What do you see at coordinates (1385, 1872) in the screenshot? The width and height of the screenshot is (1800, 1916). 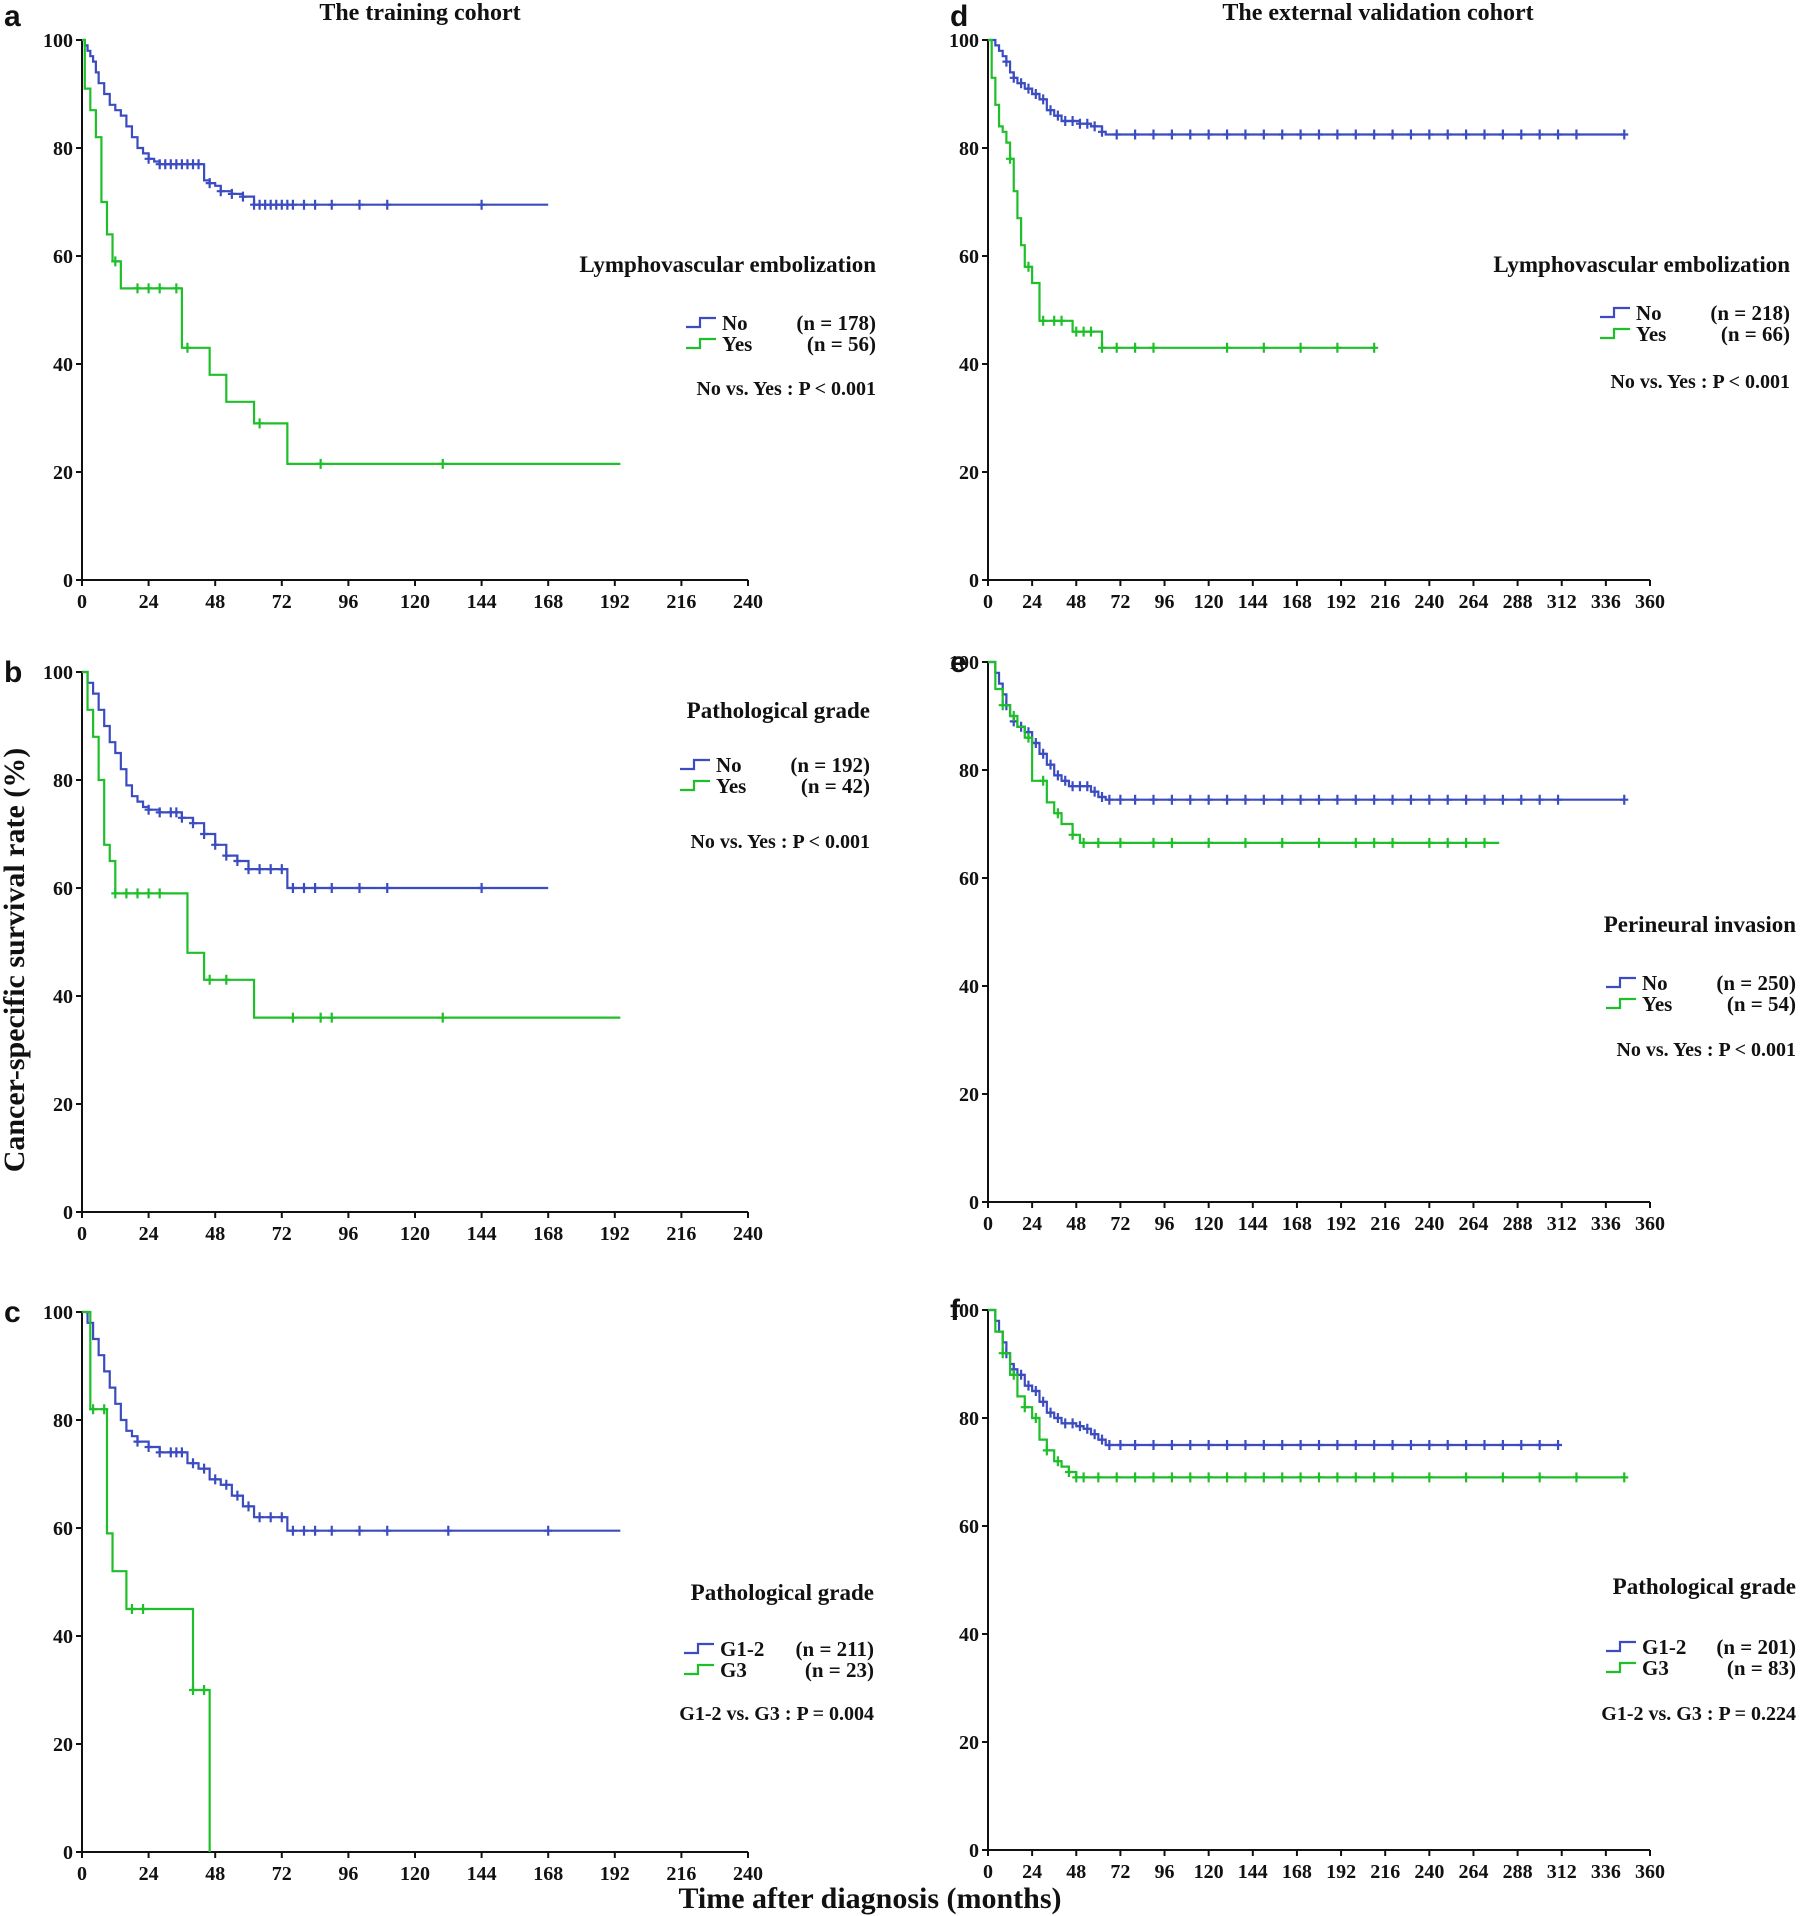 I see `x-tick-label: 216` at bounding box center [1385, 1872].